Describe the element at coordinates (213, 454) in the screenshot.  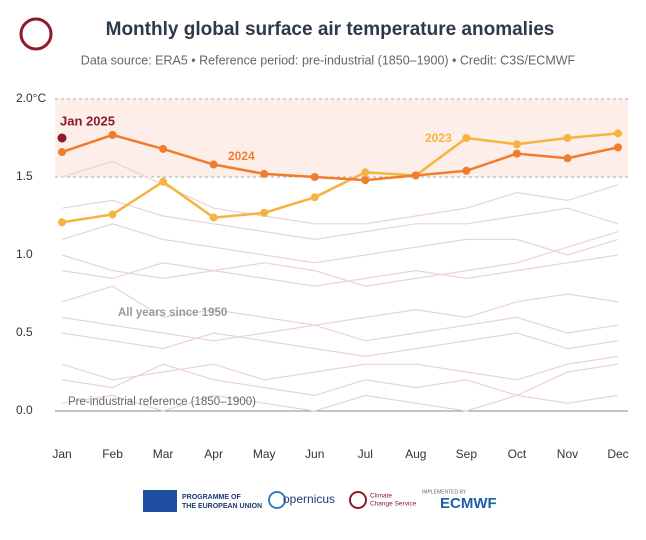
I see `x-tick-label: Apr` at that location.